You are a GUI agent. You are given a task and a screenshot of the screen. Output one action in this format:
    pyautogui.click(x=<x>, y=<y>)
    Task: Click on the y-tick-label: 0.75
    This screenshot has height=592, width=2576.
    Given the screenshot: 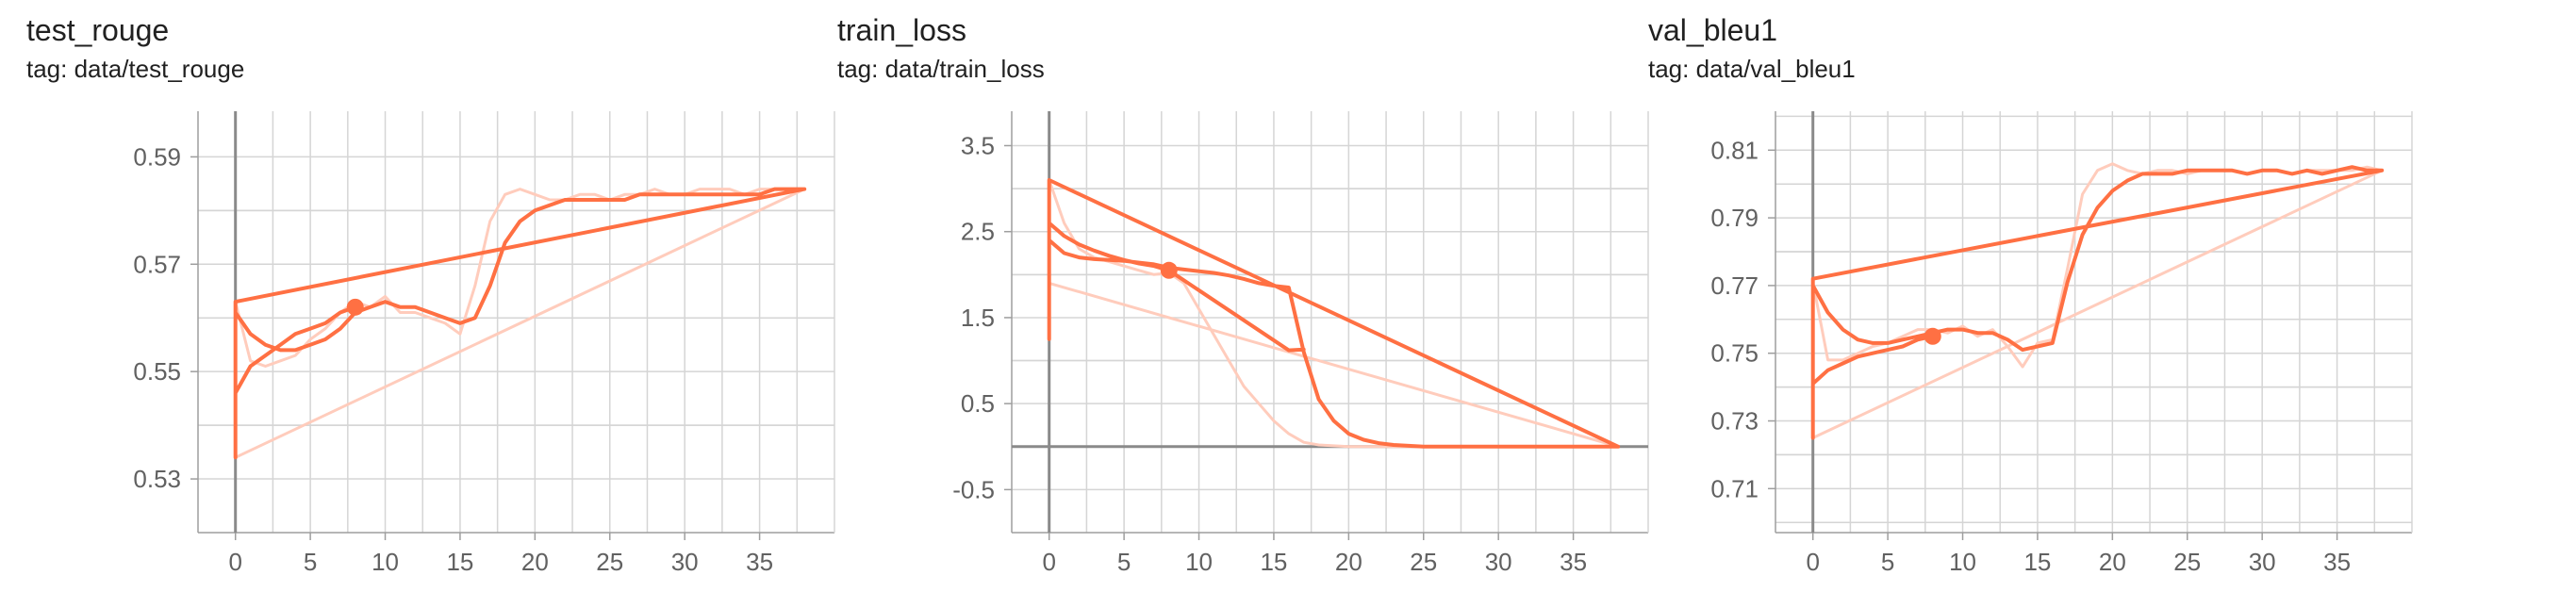 What is the action you would take?
    pyautogui.click(x=1734, y=353)
    